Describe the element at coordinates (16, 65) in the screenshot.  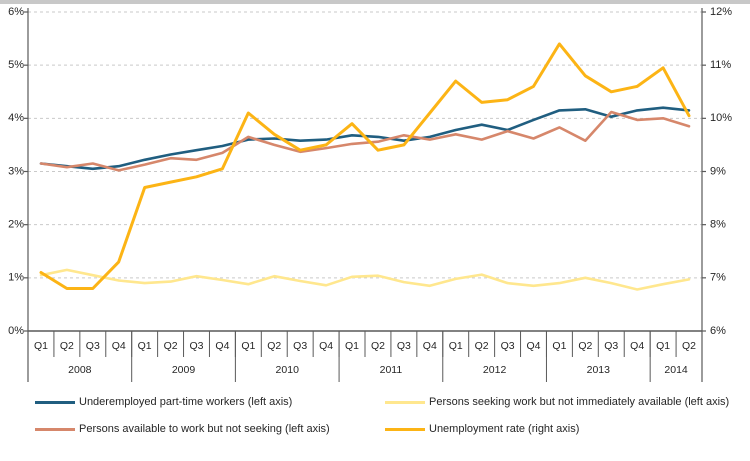
I see `y-axis-tick-label-left: 5%` at that location.